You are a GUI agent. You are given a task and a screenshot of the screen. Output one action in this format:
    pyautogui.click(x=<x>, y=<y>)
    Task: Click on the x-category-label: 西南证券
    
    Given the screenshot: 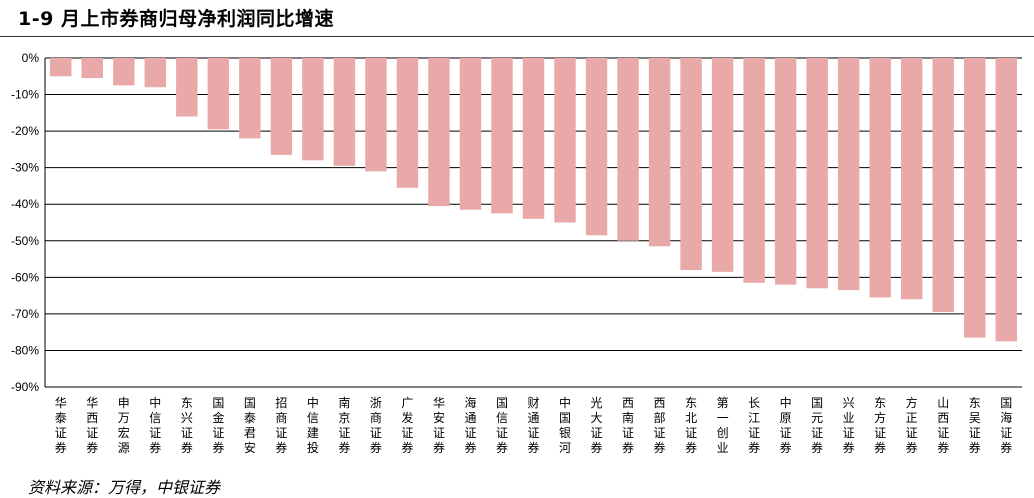 What is the action you would take?
    pyautogui.click(x=628, y=425)
    